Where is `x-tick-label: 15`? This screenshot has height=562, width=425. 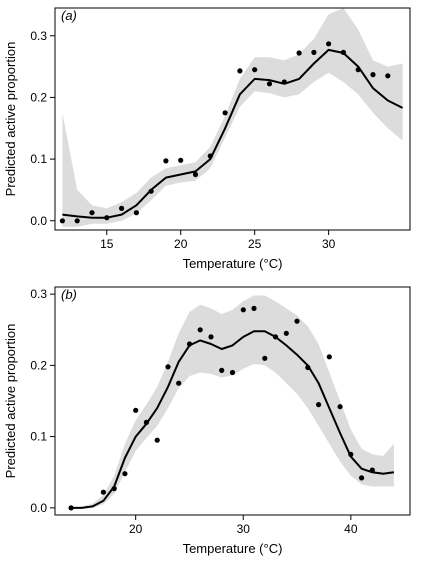 x-tick-label: 15 is located at coordinates (107, 244).